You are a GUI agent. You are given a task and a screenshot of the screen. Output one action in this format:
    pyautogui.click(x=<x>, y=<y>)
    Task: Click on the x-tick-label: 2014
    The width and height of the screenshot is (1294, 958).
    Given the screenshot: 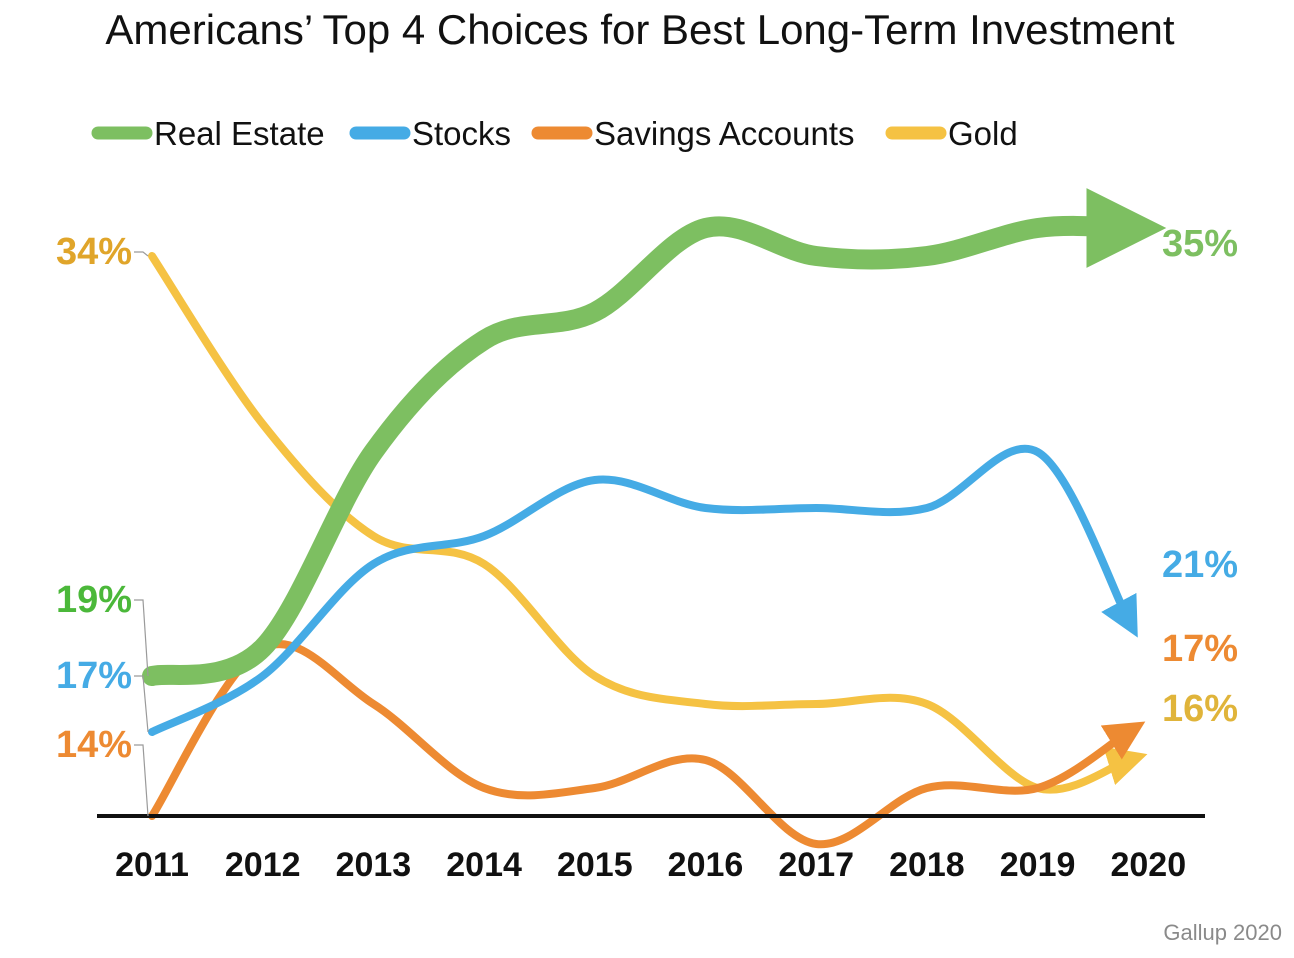 What is the action you would take?
    pyautogui.click(x=484, y=865)
    